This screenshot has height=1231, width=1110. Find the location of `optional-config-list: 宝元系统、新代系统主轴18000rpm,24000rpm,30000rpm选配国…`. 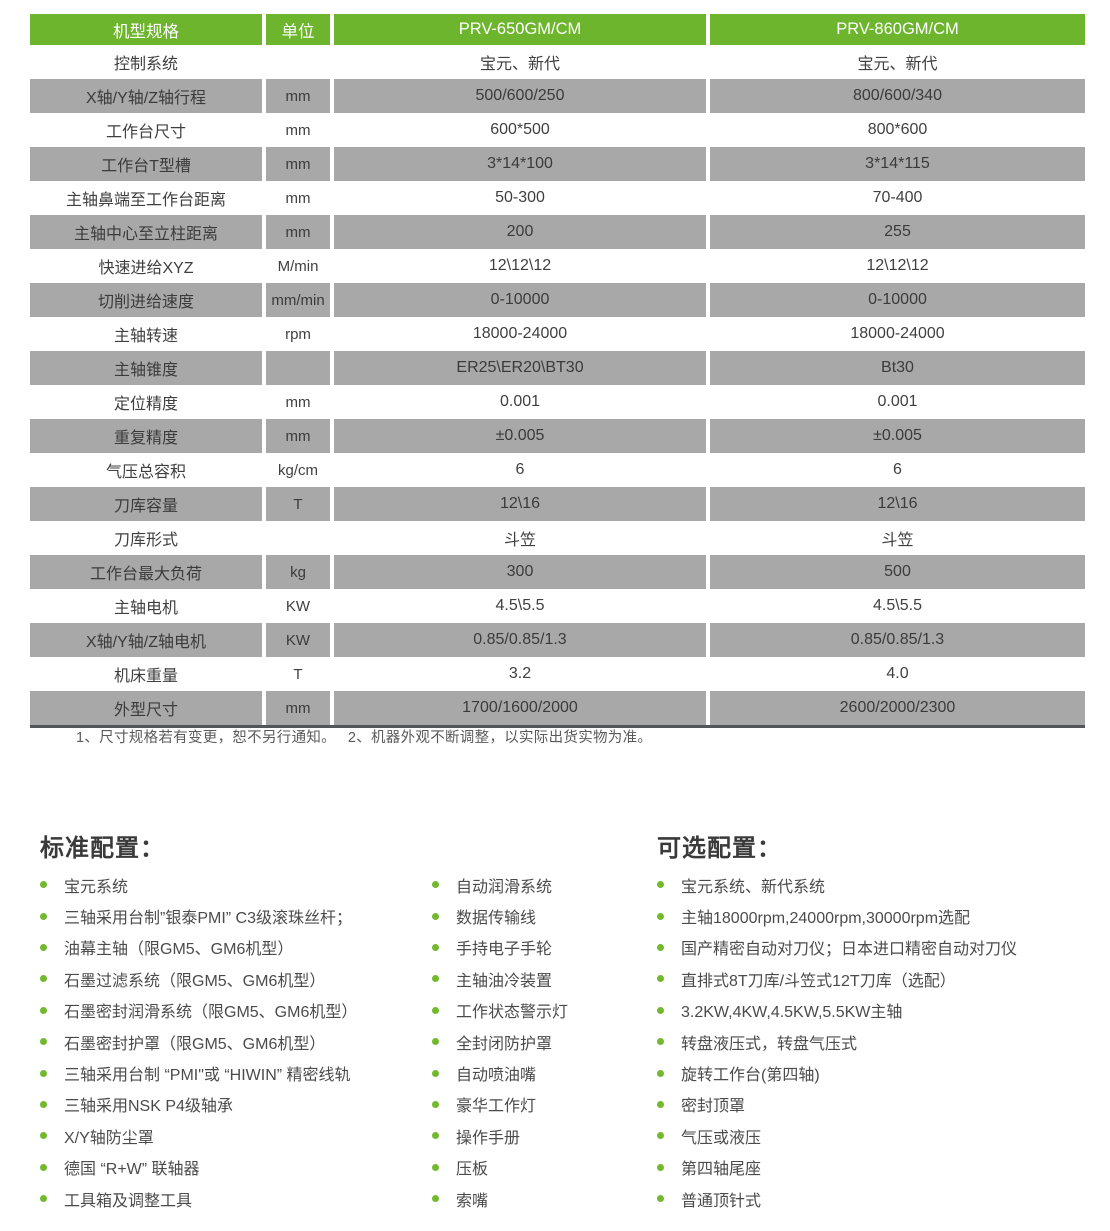

optional-config-list: 宝元系统、新代系统主轴18000rpm,24000rpm,30000rpm选配国… is located at coordinates (877, 1041).